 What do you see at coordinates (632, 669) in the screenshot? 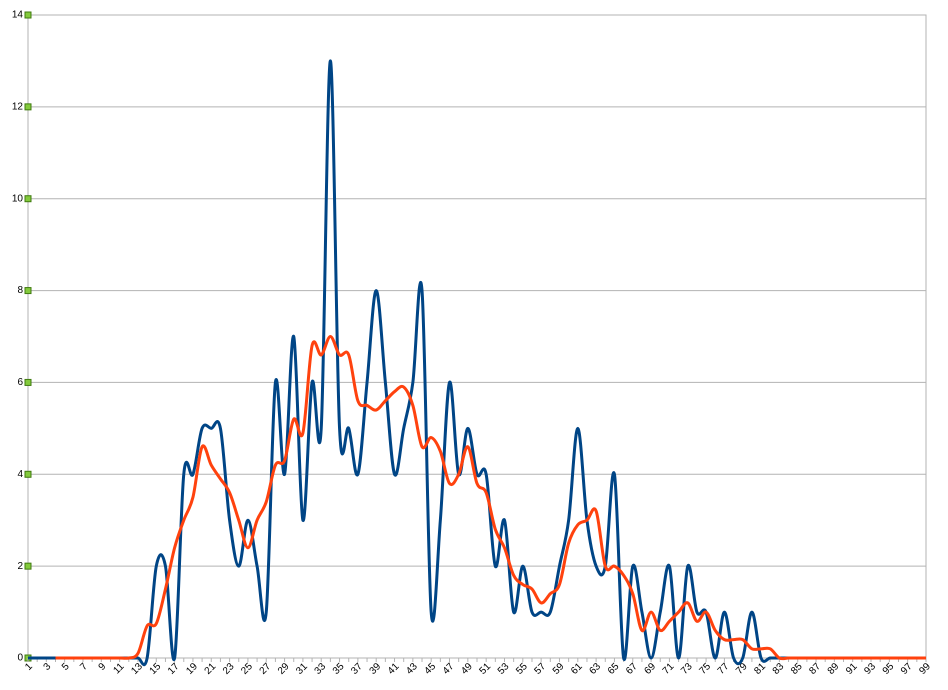
I see `x-tick-label: 67` at bounding box center [632, 669].